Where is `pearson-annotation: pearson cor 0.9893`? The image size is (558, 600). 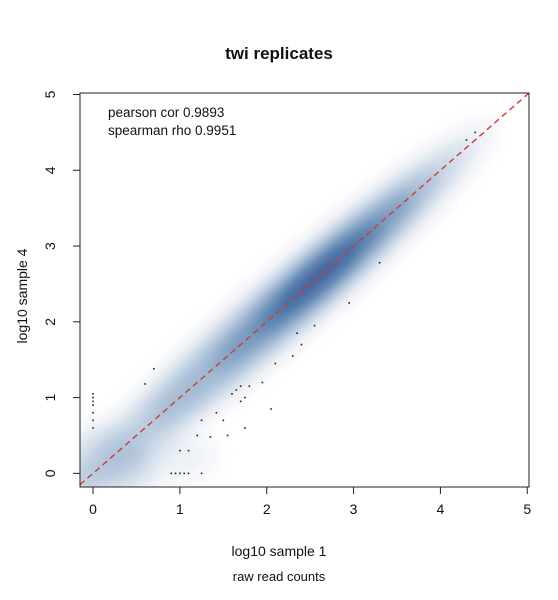 pearson-annotation: pearson cor 0.9893 is located at coordinates (166, 112).